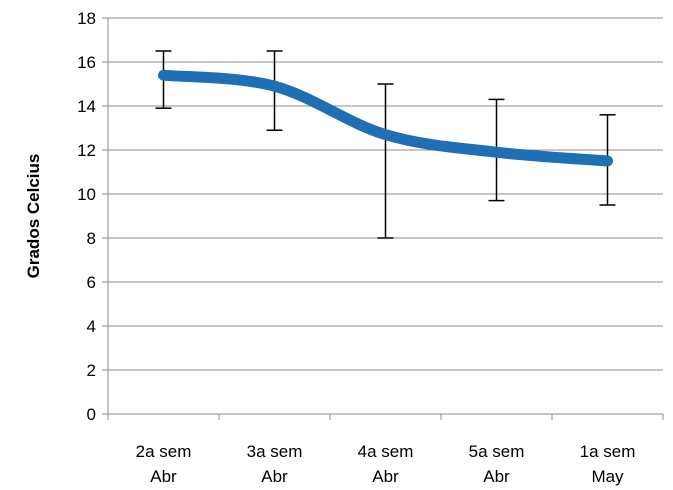 Image resolution: width=673 pixels, height=490 pixels. What do you see at coordinates (91, 238) in the screenshot?
I see `y-tick-label: 8` at bounding box center [91, 238].